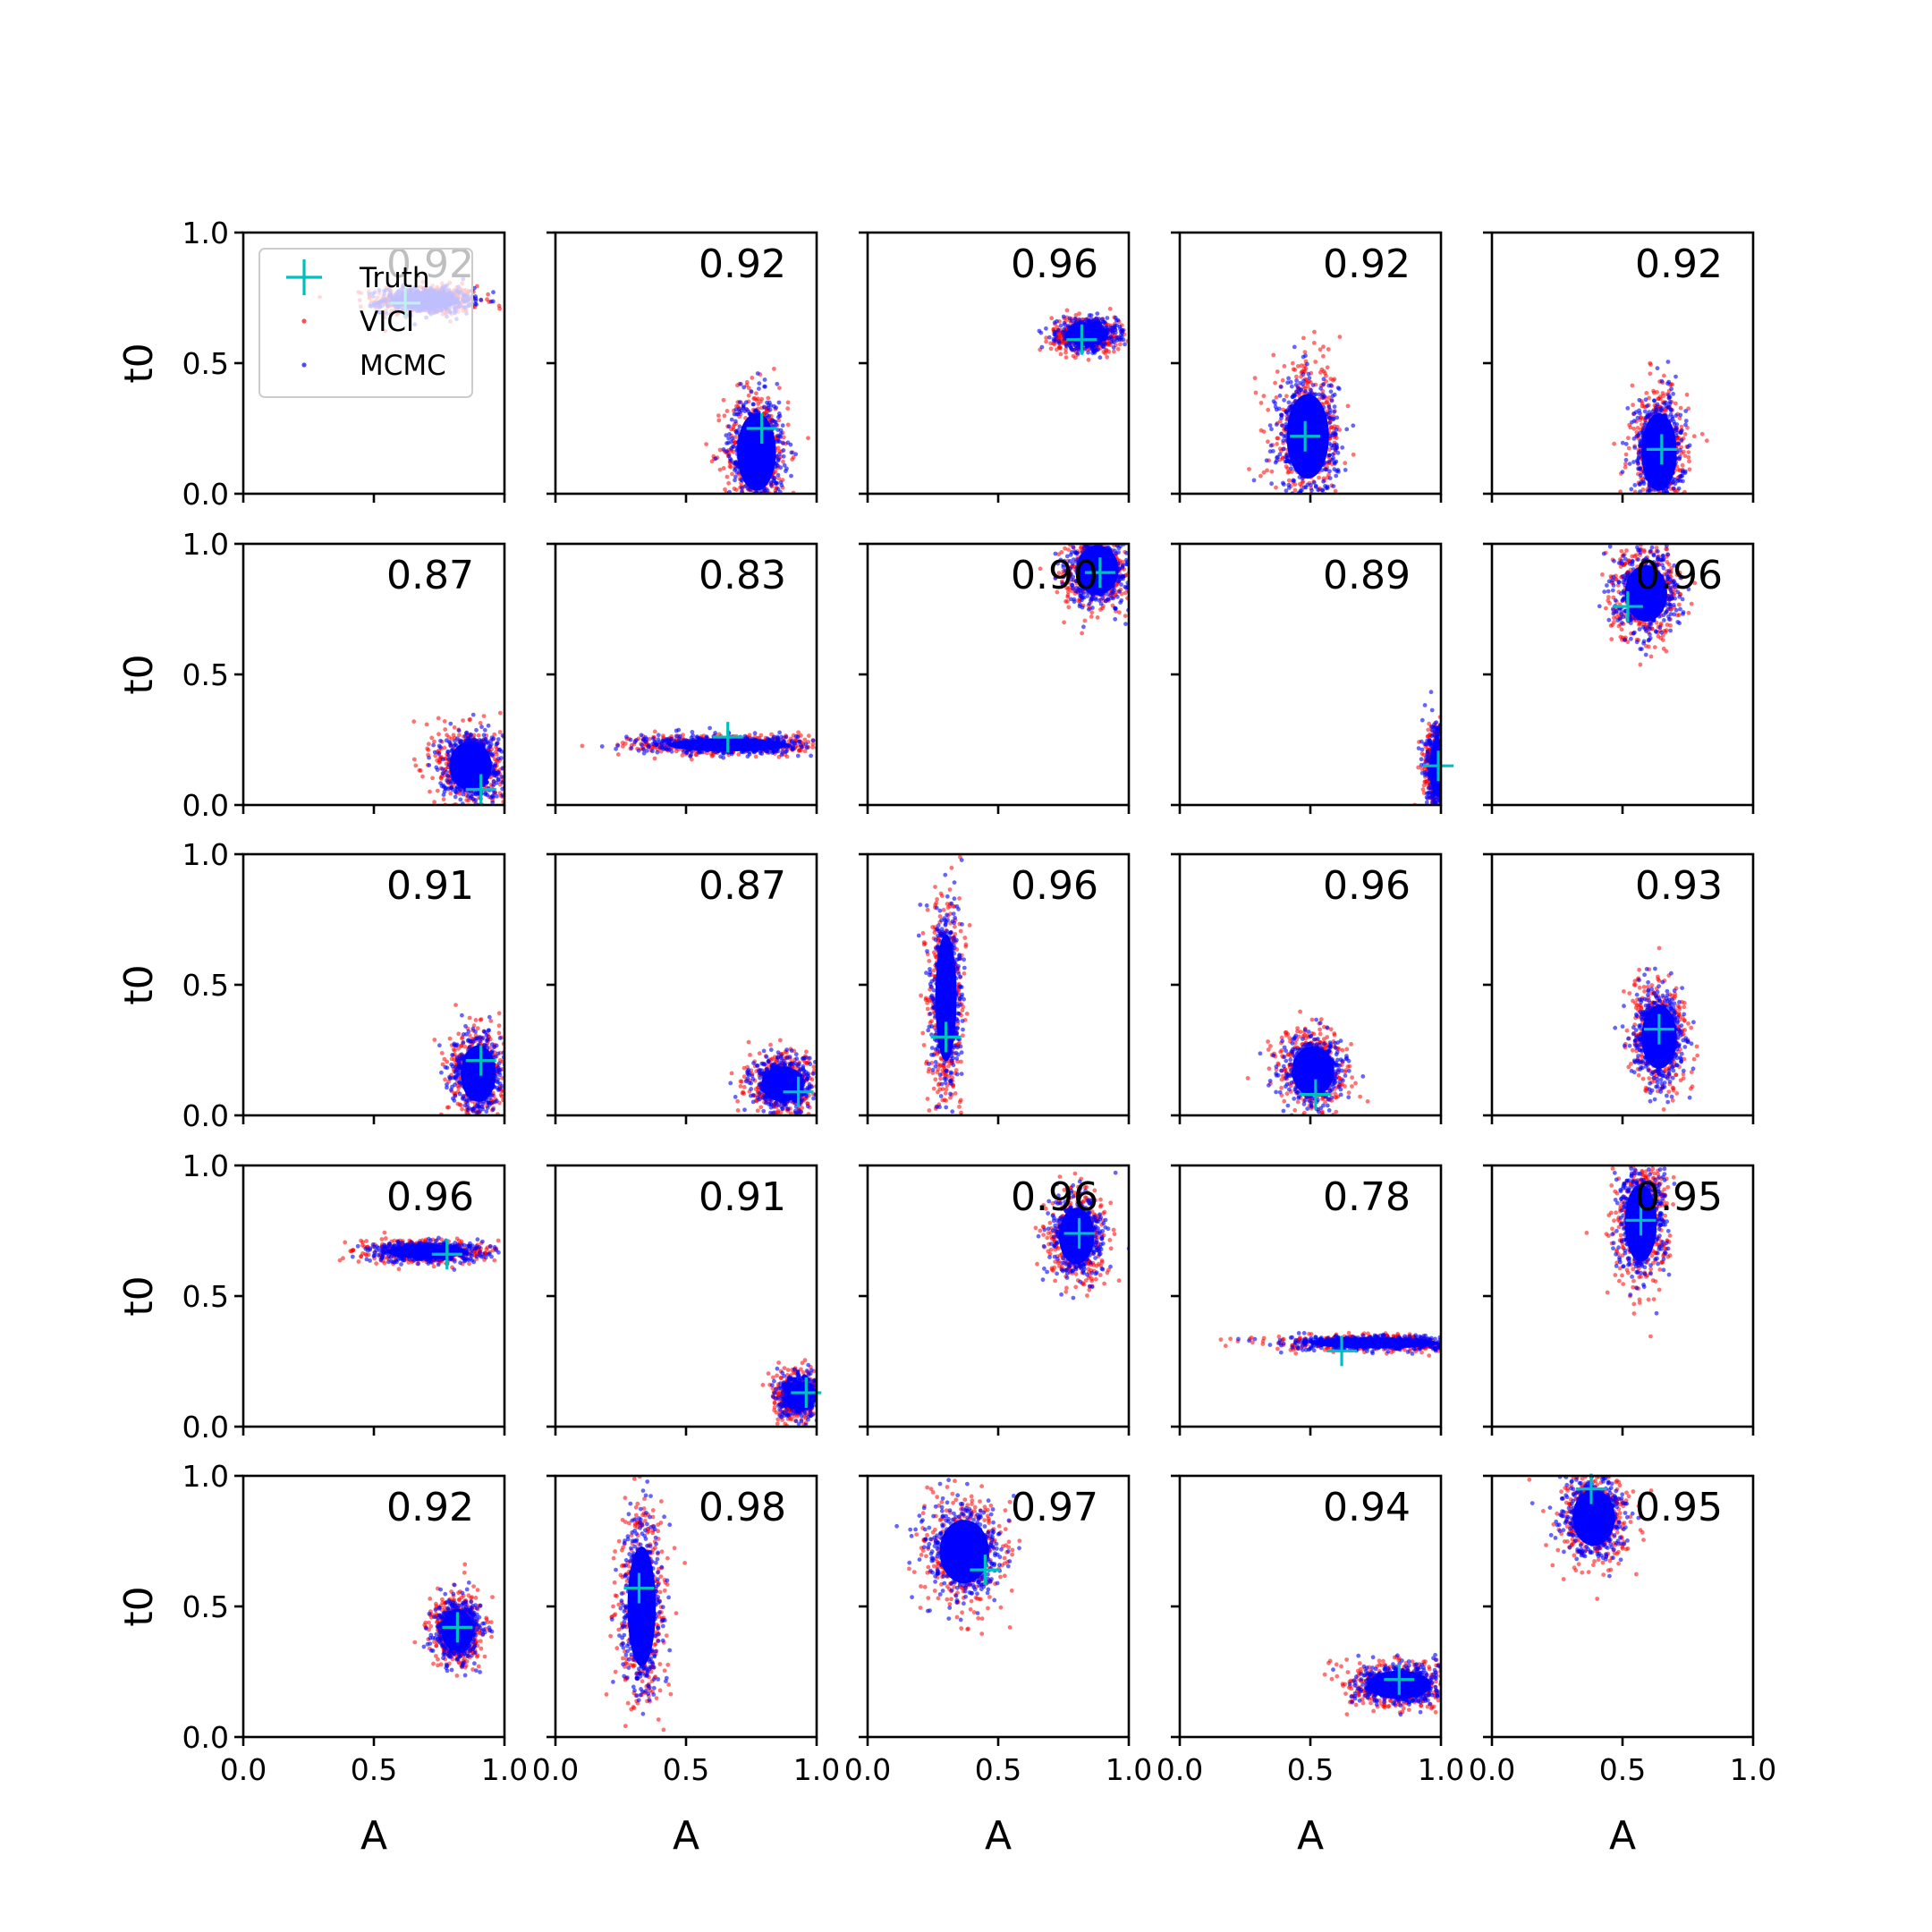  I want to click on mcmc-density-core, so click(1659, 451).